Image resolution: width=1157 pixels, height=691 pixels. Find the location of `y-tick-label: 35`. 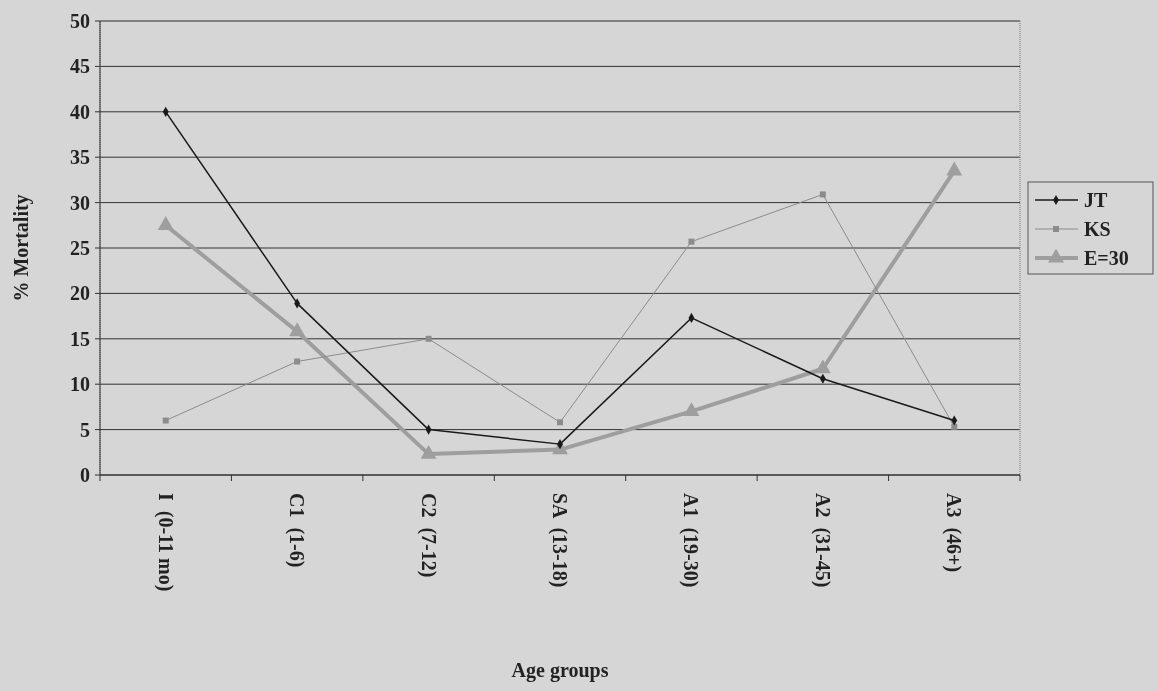

y-tick-label: 35 is located at coordinates (80, 157).